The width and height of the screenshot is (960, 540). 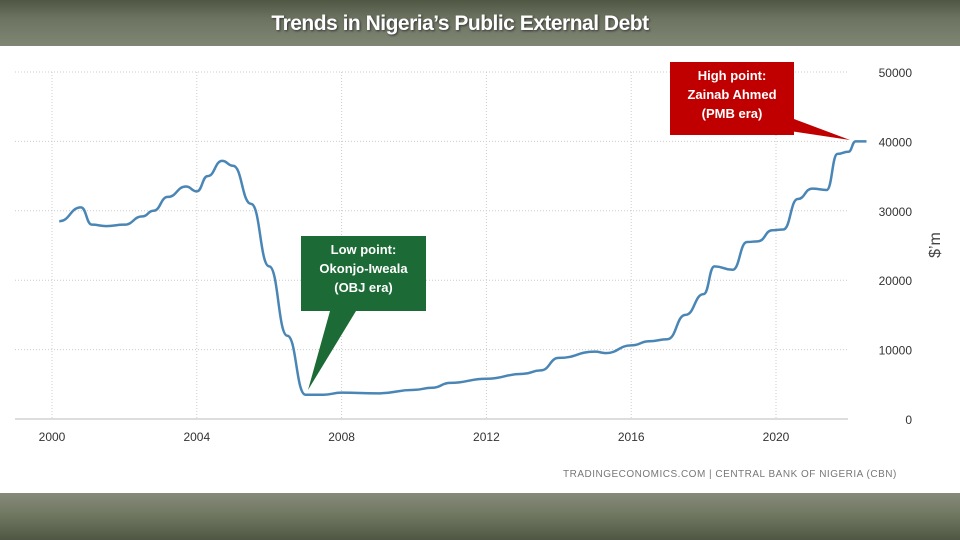 I want to click on callout-line: (PMB era), so click(x=732, y=113).